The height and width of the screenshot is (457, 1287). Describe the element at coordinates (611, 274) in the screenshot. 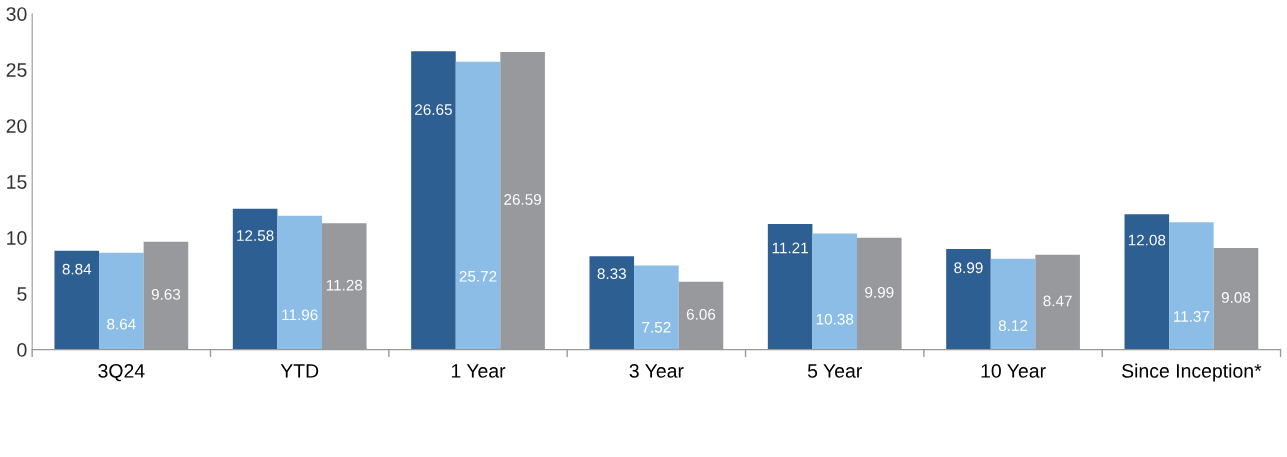

I see `data-label: 8.33` at that location.